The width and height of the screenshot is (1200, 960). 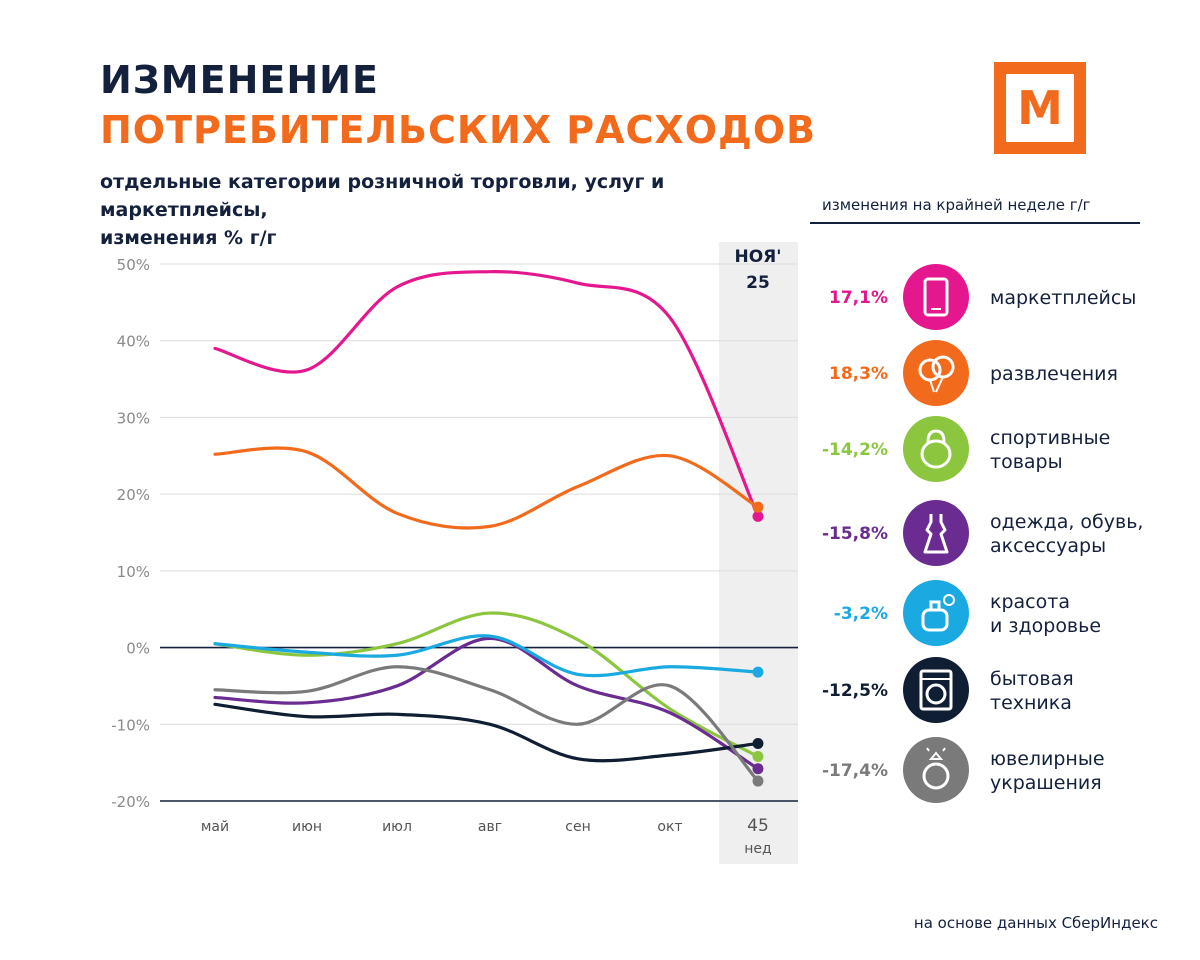 I want to click on y-tick-label: 30%, so click(x=133, y=418).